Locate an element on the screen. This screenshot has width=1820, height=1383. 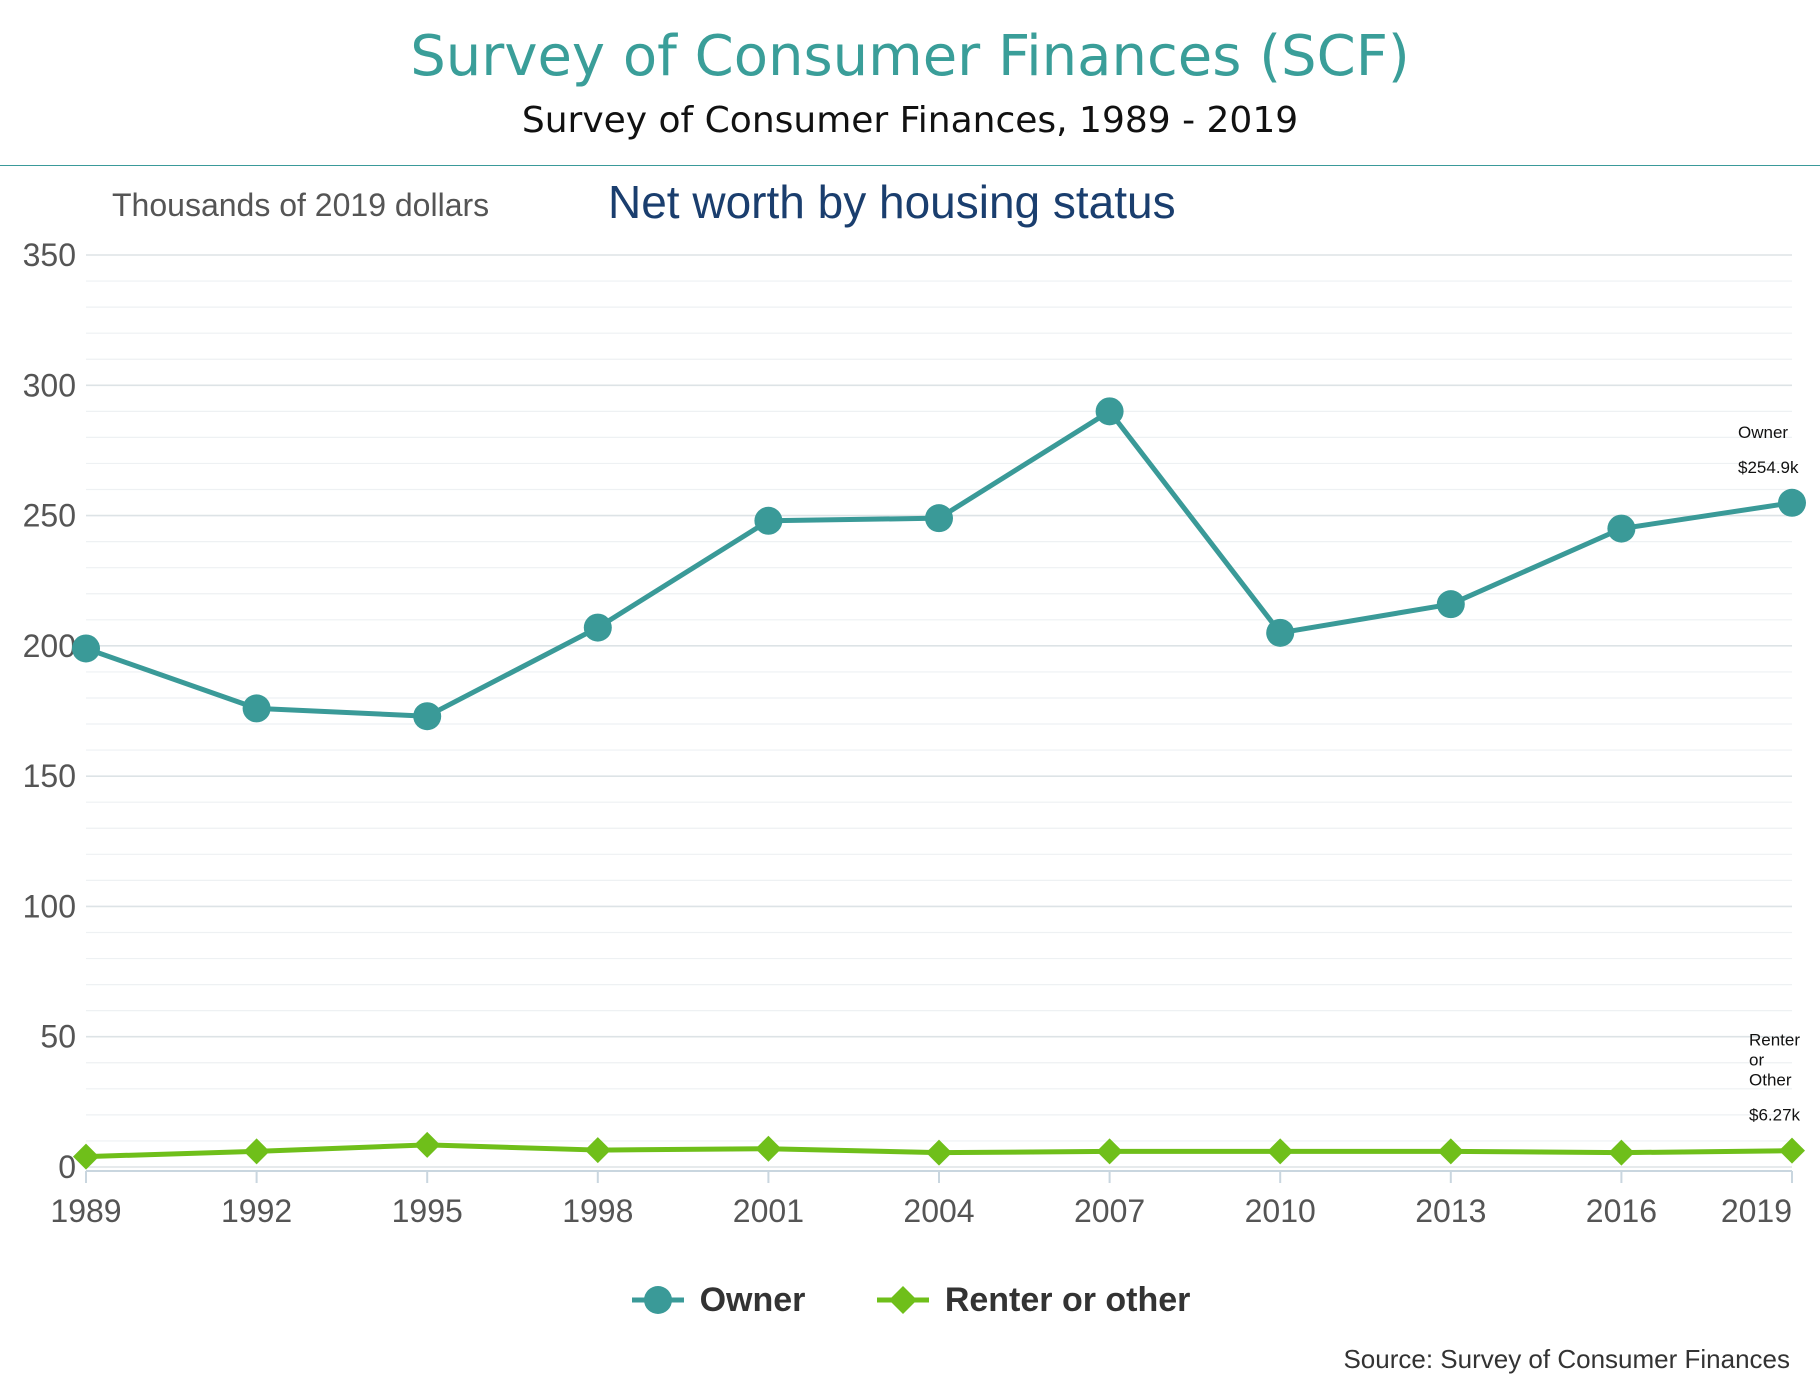
legend-item-owner: Owner is located at coordinates (718, 1300).